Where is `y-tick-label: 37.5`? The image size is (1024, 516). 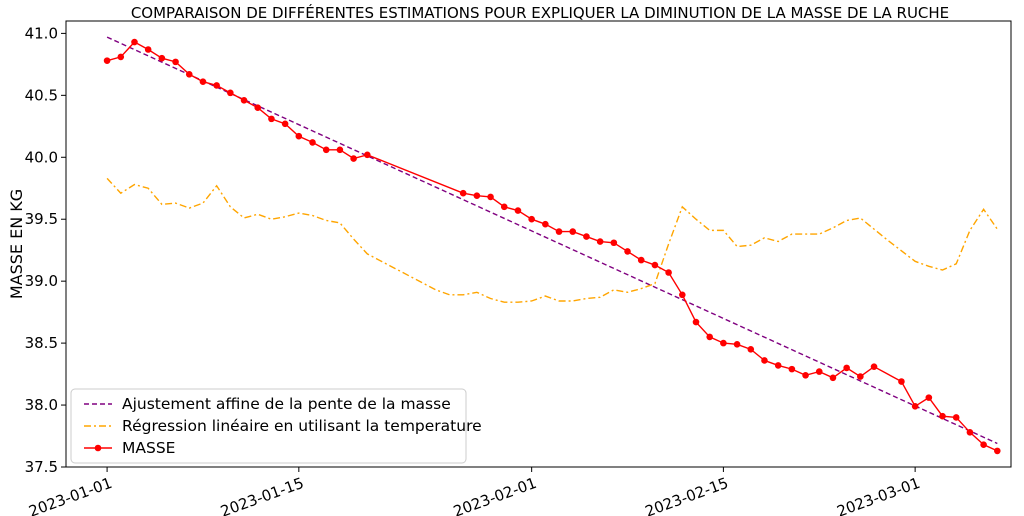 y-tick-label: 37.5 is located at coordinates (41, 467).